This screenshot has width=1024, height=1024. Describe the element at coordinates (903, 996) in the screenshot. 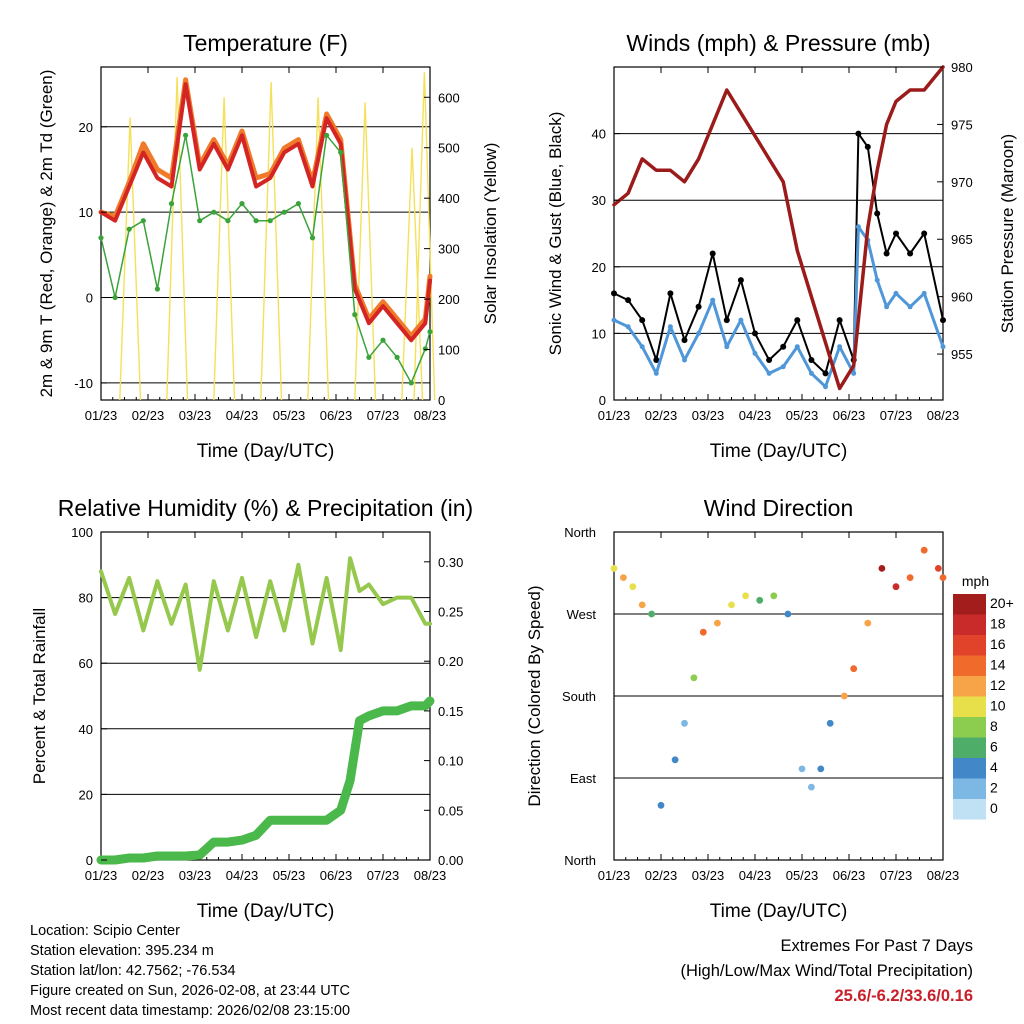

I see `extremes-values: 25.6/-6.2/33.6/0.16` at that location.